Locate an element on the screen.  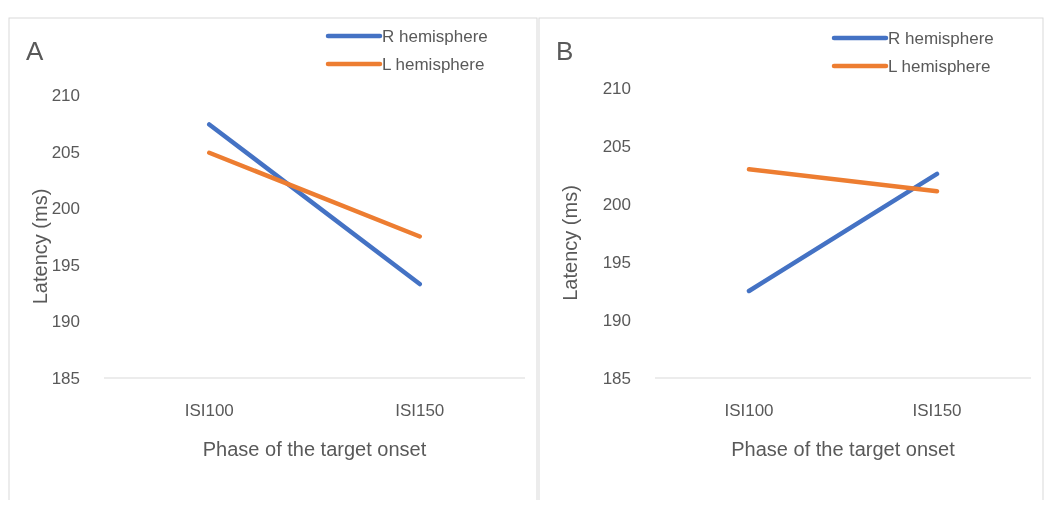
chart-title: B is located at coordinates (565, 51).